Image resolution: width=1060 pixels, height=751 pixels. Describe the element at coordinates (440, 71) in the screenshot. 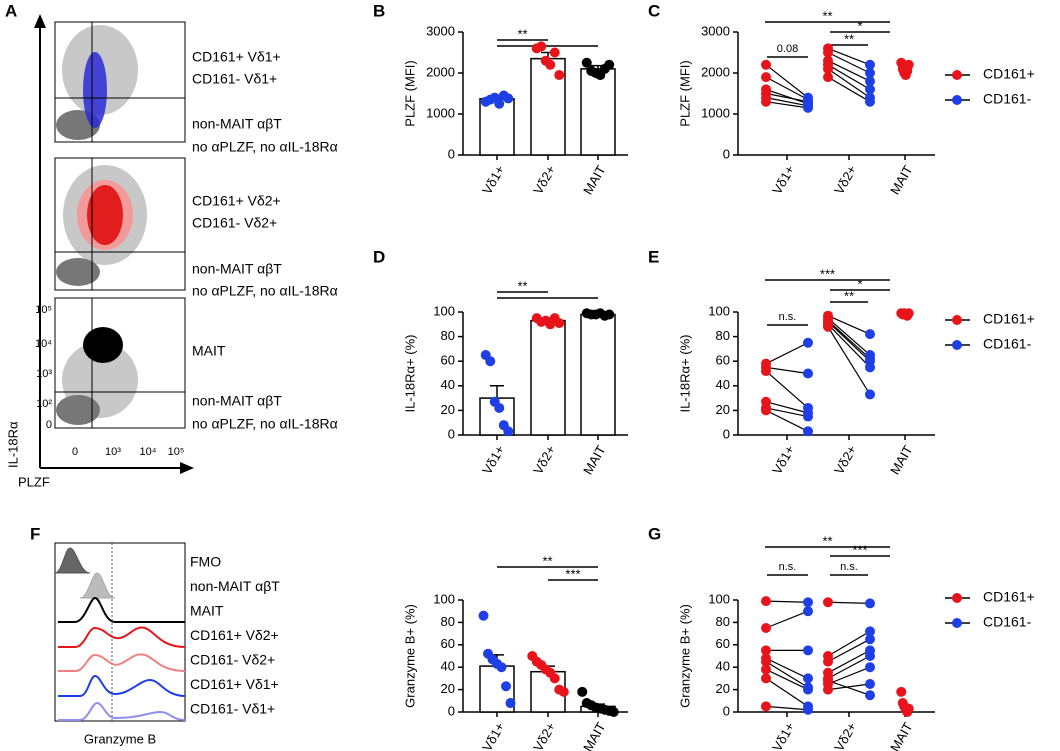

I see `y-tick-label: 2000` at that location.